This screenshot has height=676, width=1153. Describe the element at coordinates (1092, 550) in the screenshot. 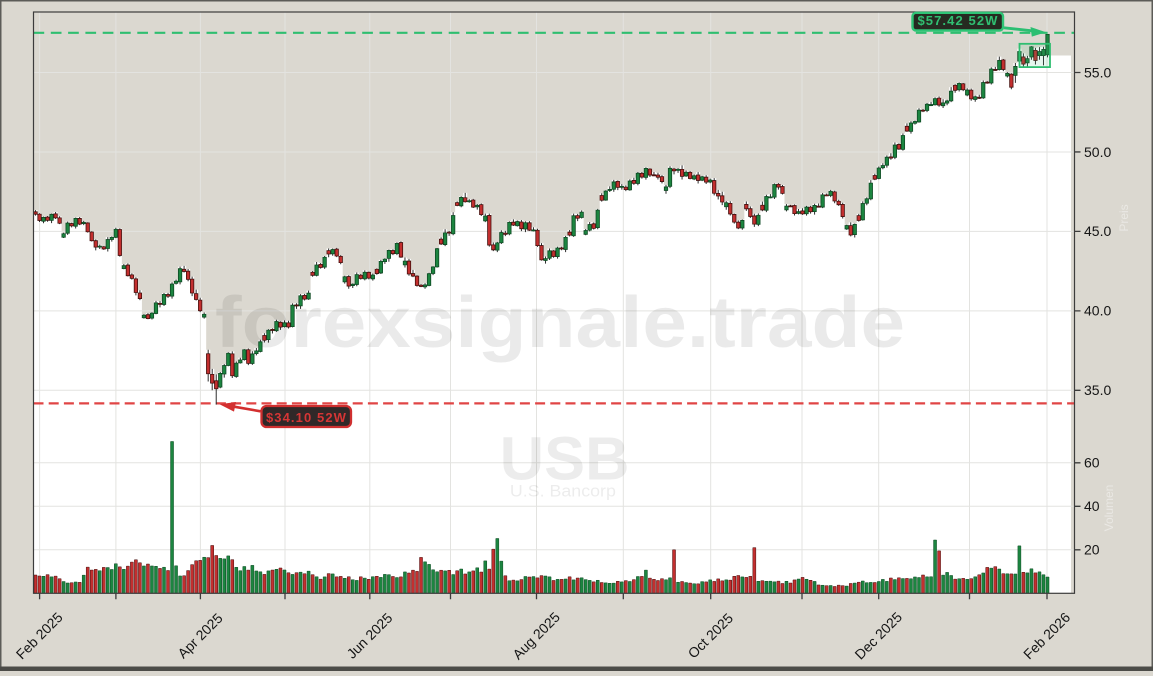

I see `svg-text: 20` at that location.